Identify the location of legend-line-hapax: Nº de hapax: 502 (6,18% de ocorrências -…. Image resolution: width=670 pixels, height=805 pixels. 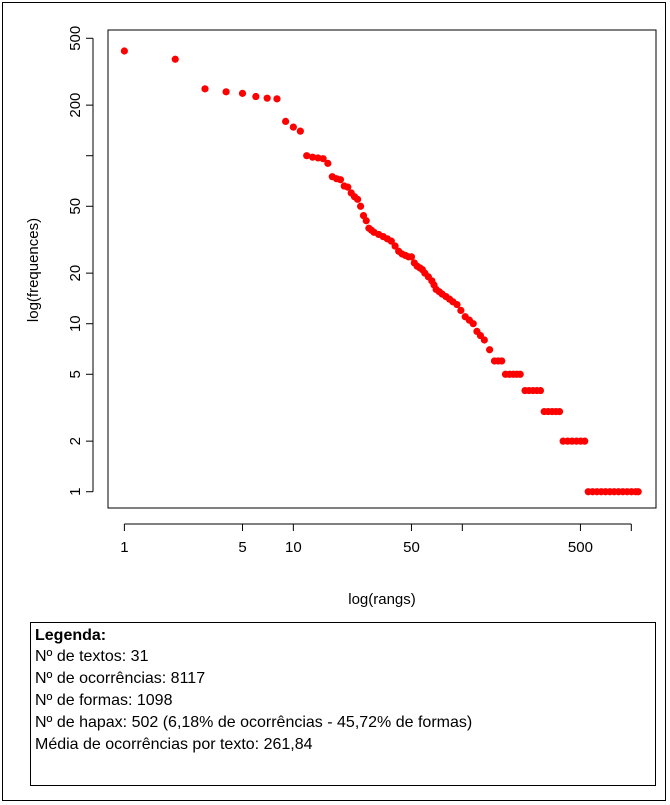
(254, 722).